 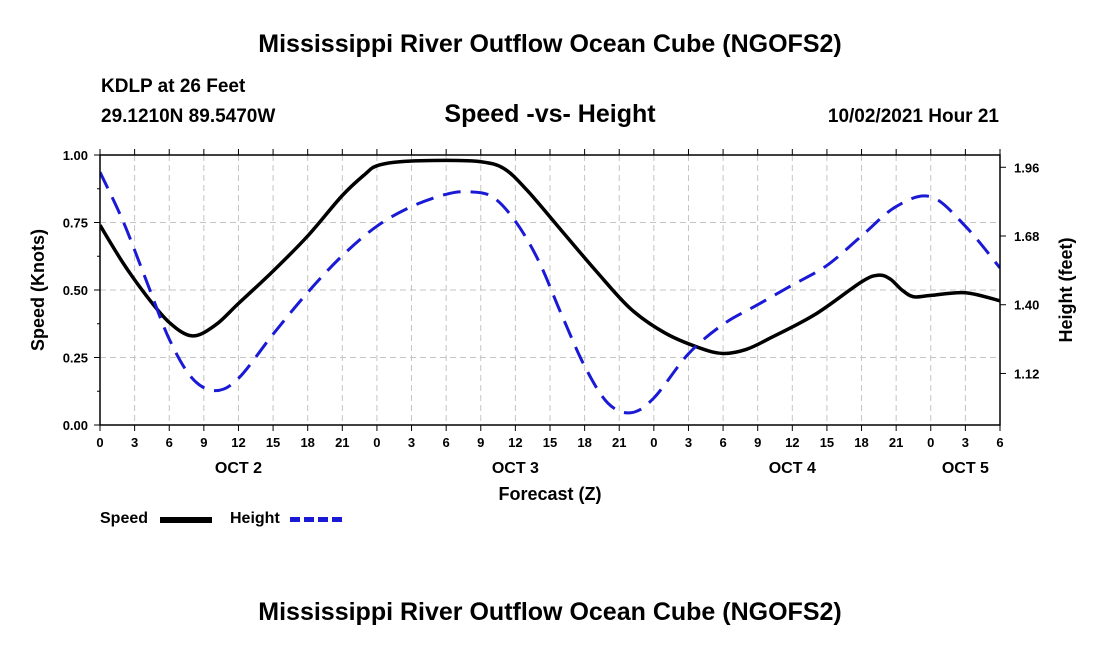 I want to click on legend-speed-swatch, so click(x=186, y=520).